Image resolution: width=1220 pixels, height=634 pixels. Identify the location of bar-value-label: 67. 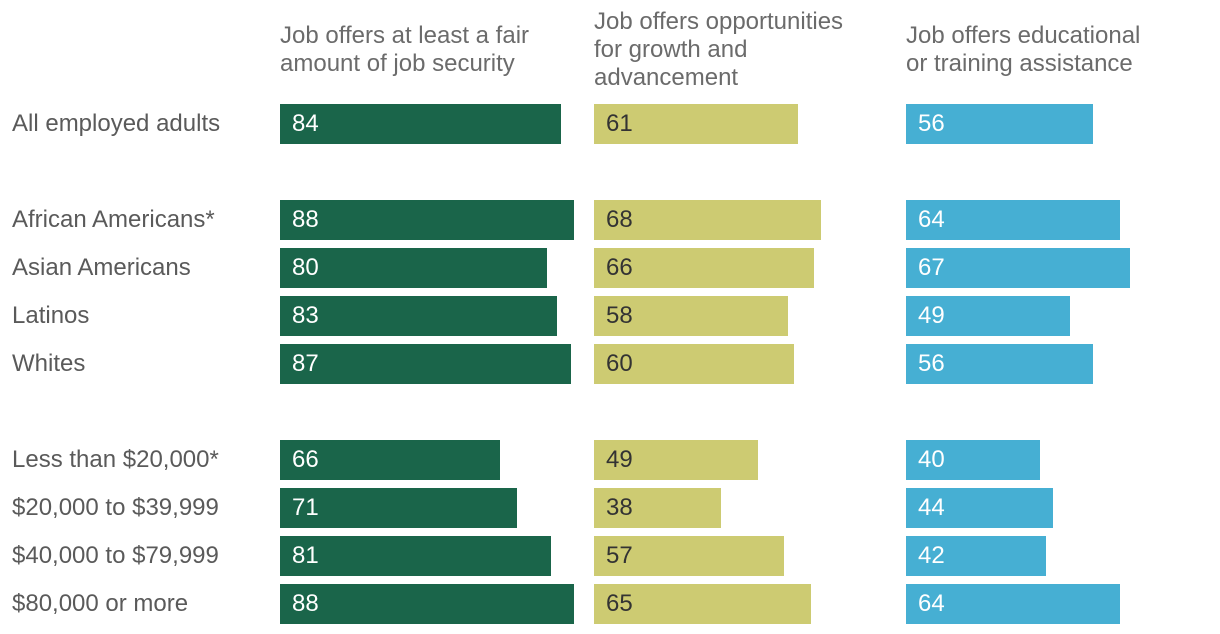
(931, 267).